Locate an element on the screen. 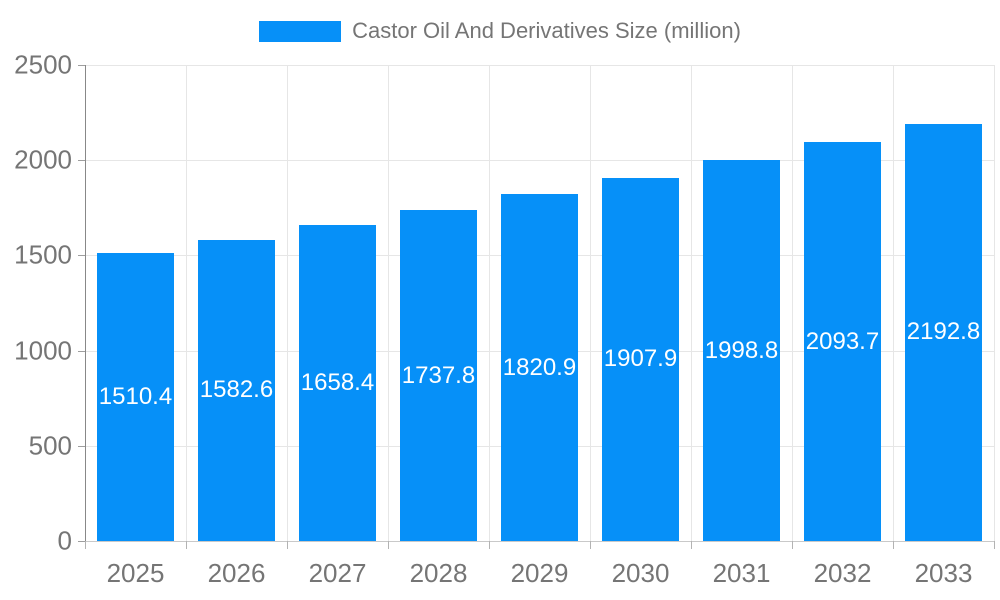 This screenshot has height=600, width=1000. bar: 1658.4 is located at coordinates (337, 383).